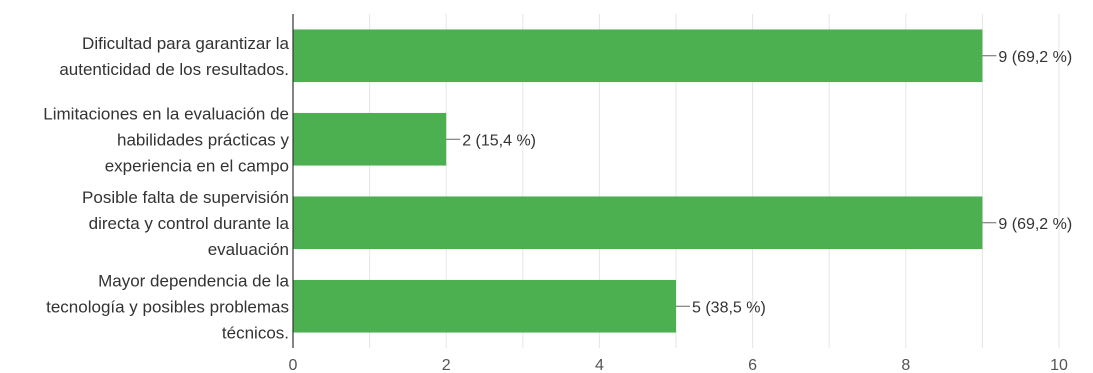 The image size is (1093, 373). What do you see at coordinates (752, 365) in the screenshot?
I see `x-tick-label: 6` at bounding box center [752, 365].